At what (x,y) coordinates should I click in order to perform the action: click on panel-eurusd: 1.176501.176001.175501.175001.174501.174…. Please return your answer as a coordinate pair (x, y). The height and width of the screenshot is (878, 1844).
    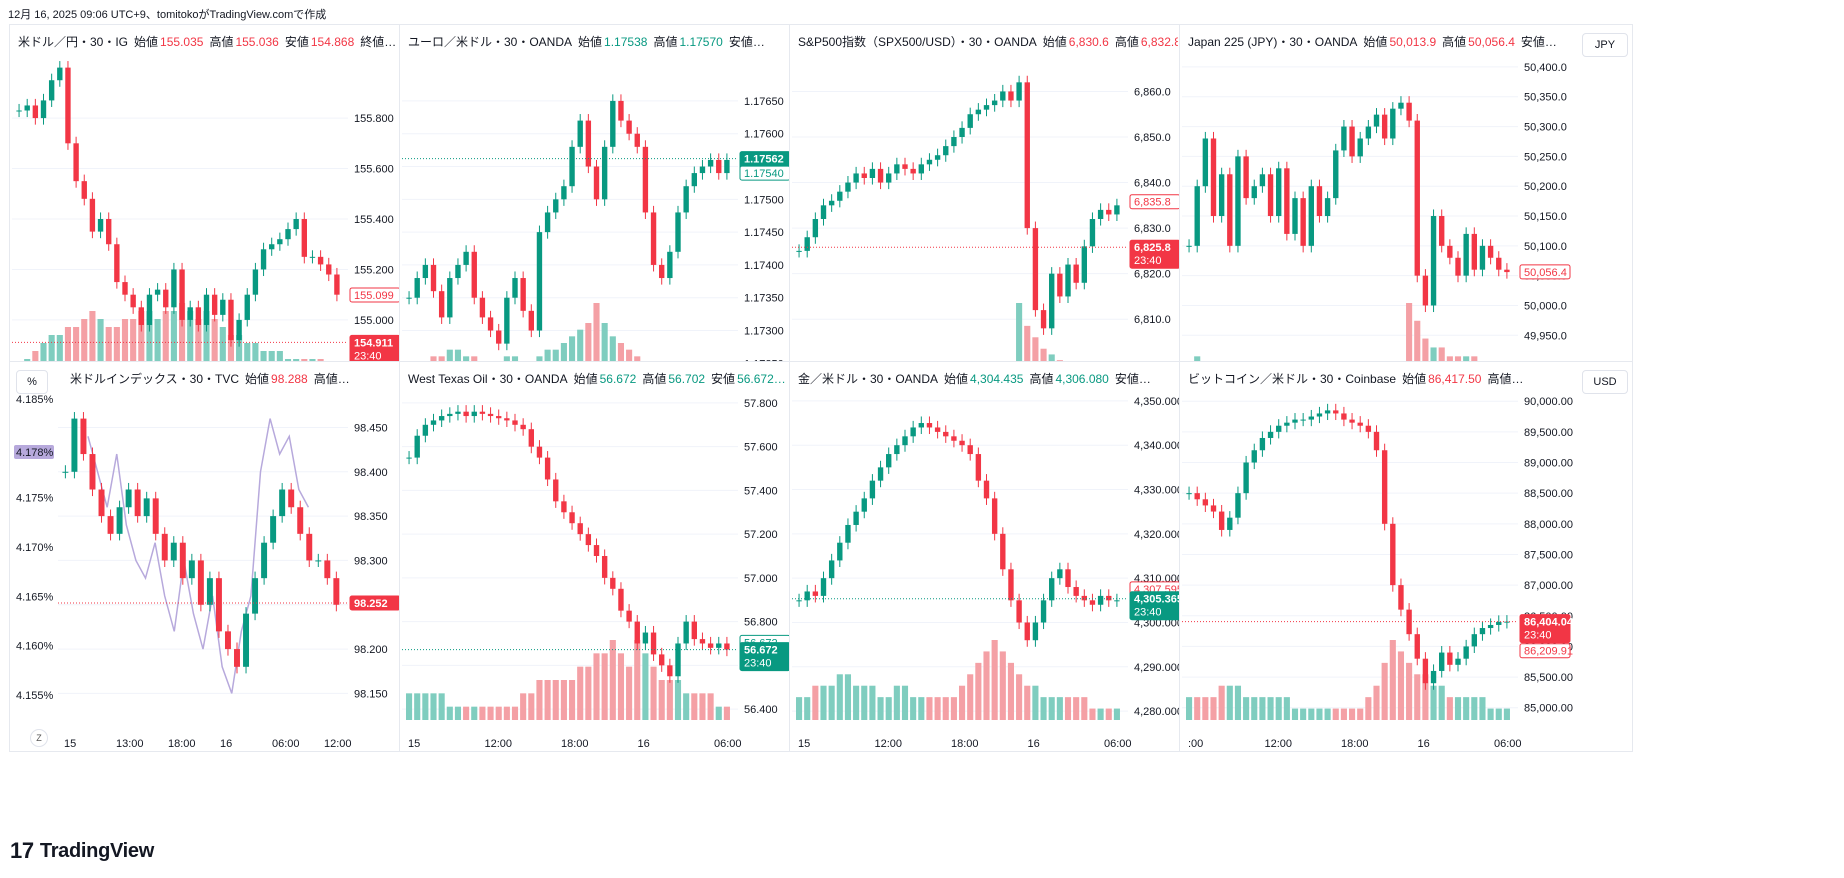
    Looking at the image, I should click on (626, 219).